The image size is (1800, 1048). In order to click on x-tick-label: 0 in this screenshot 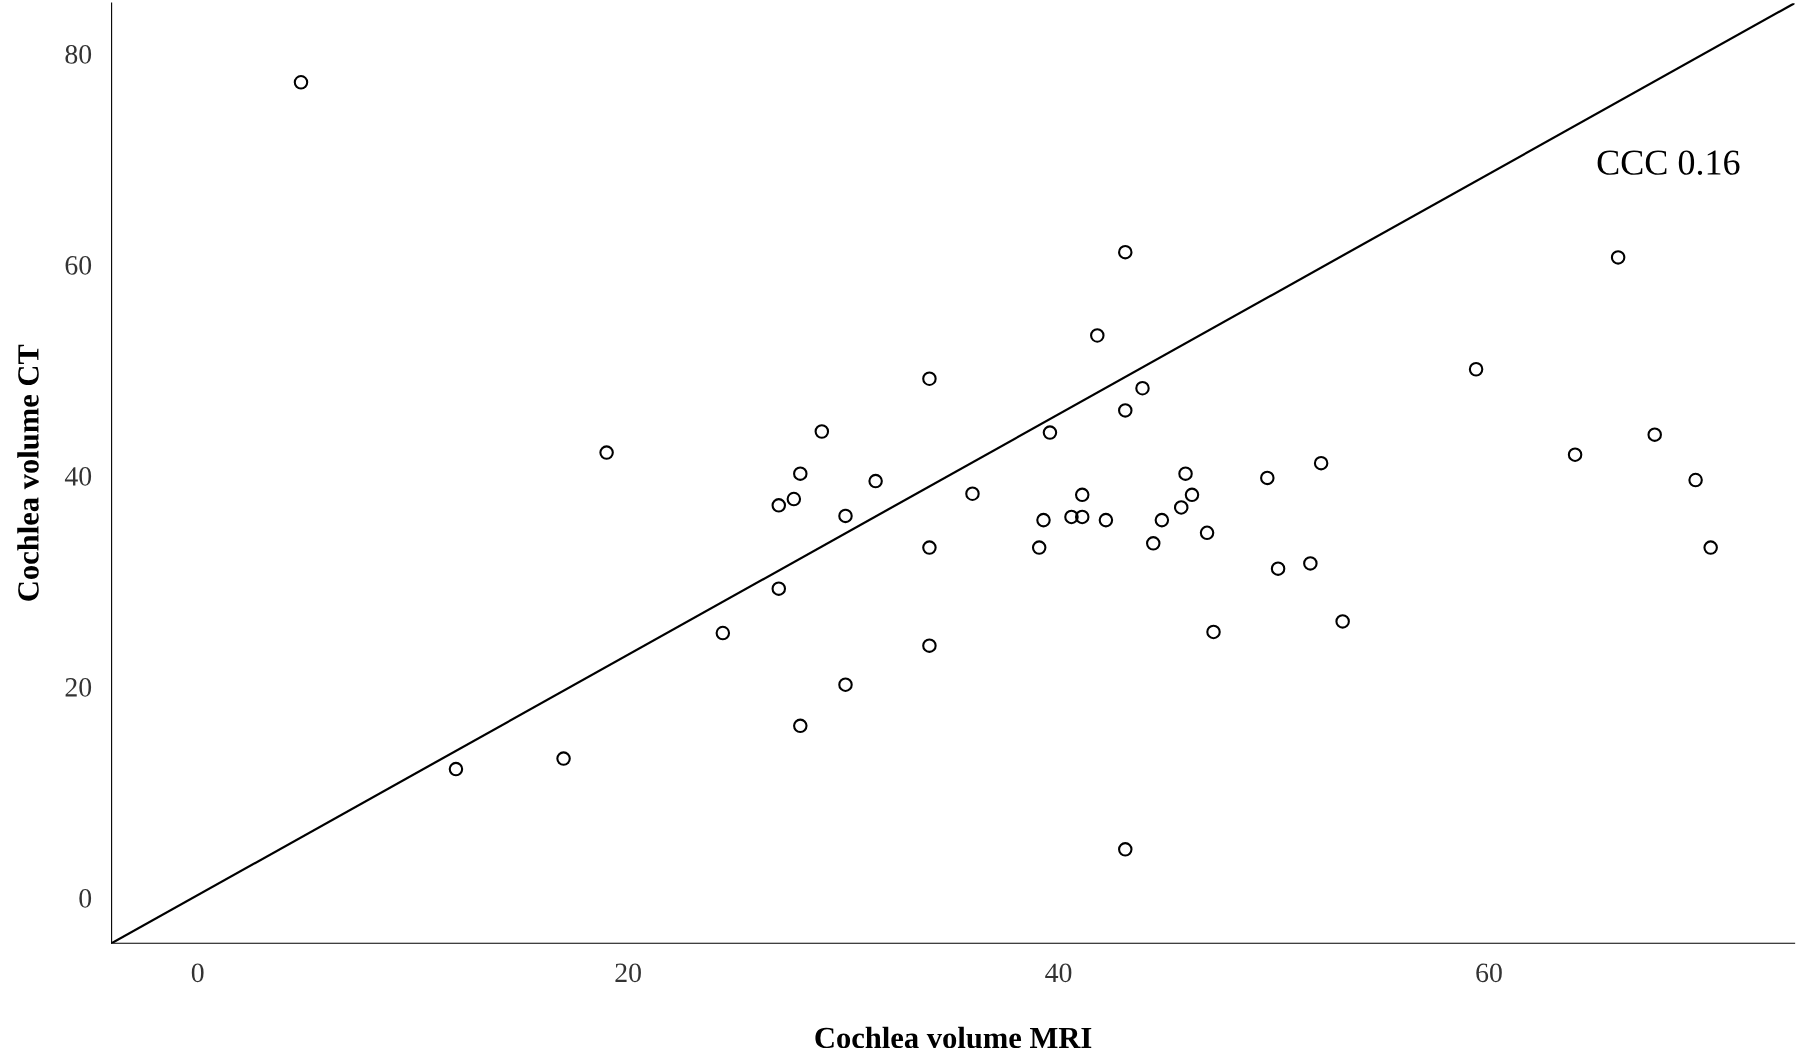, I will do `click(197, 973)`.